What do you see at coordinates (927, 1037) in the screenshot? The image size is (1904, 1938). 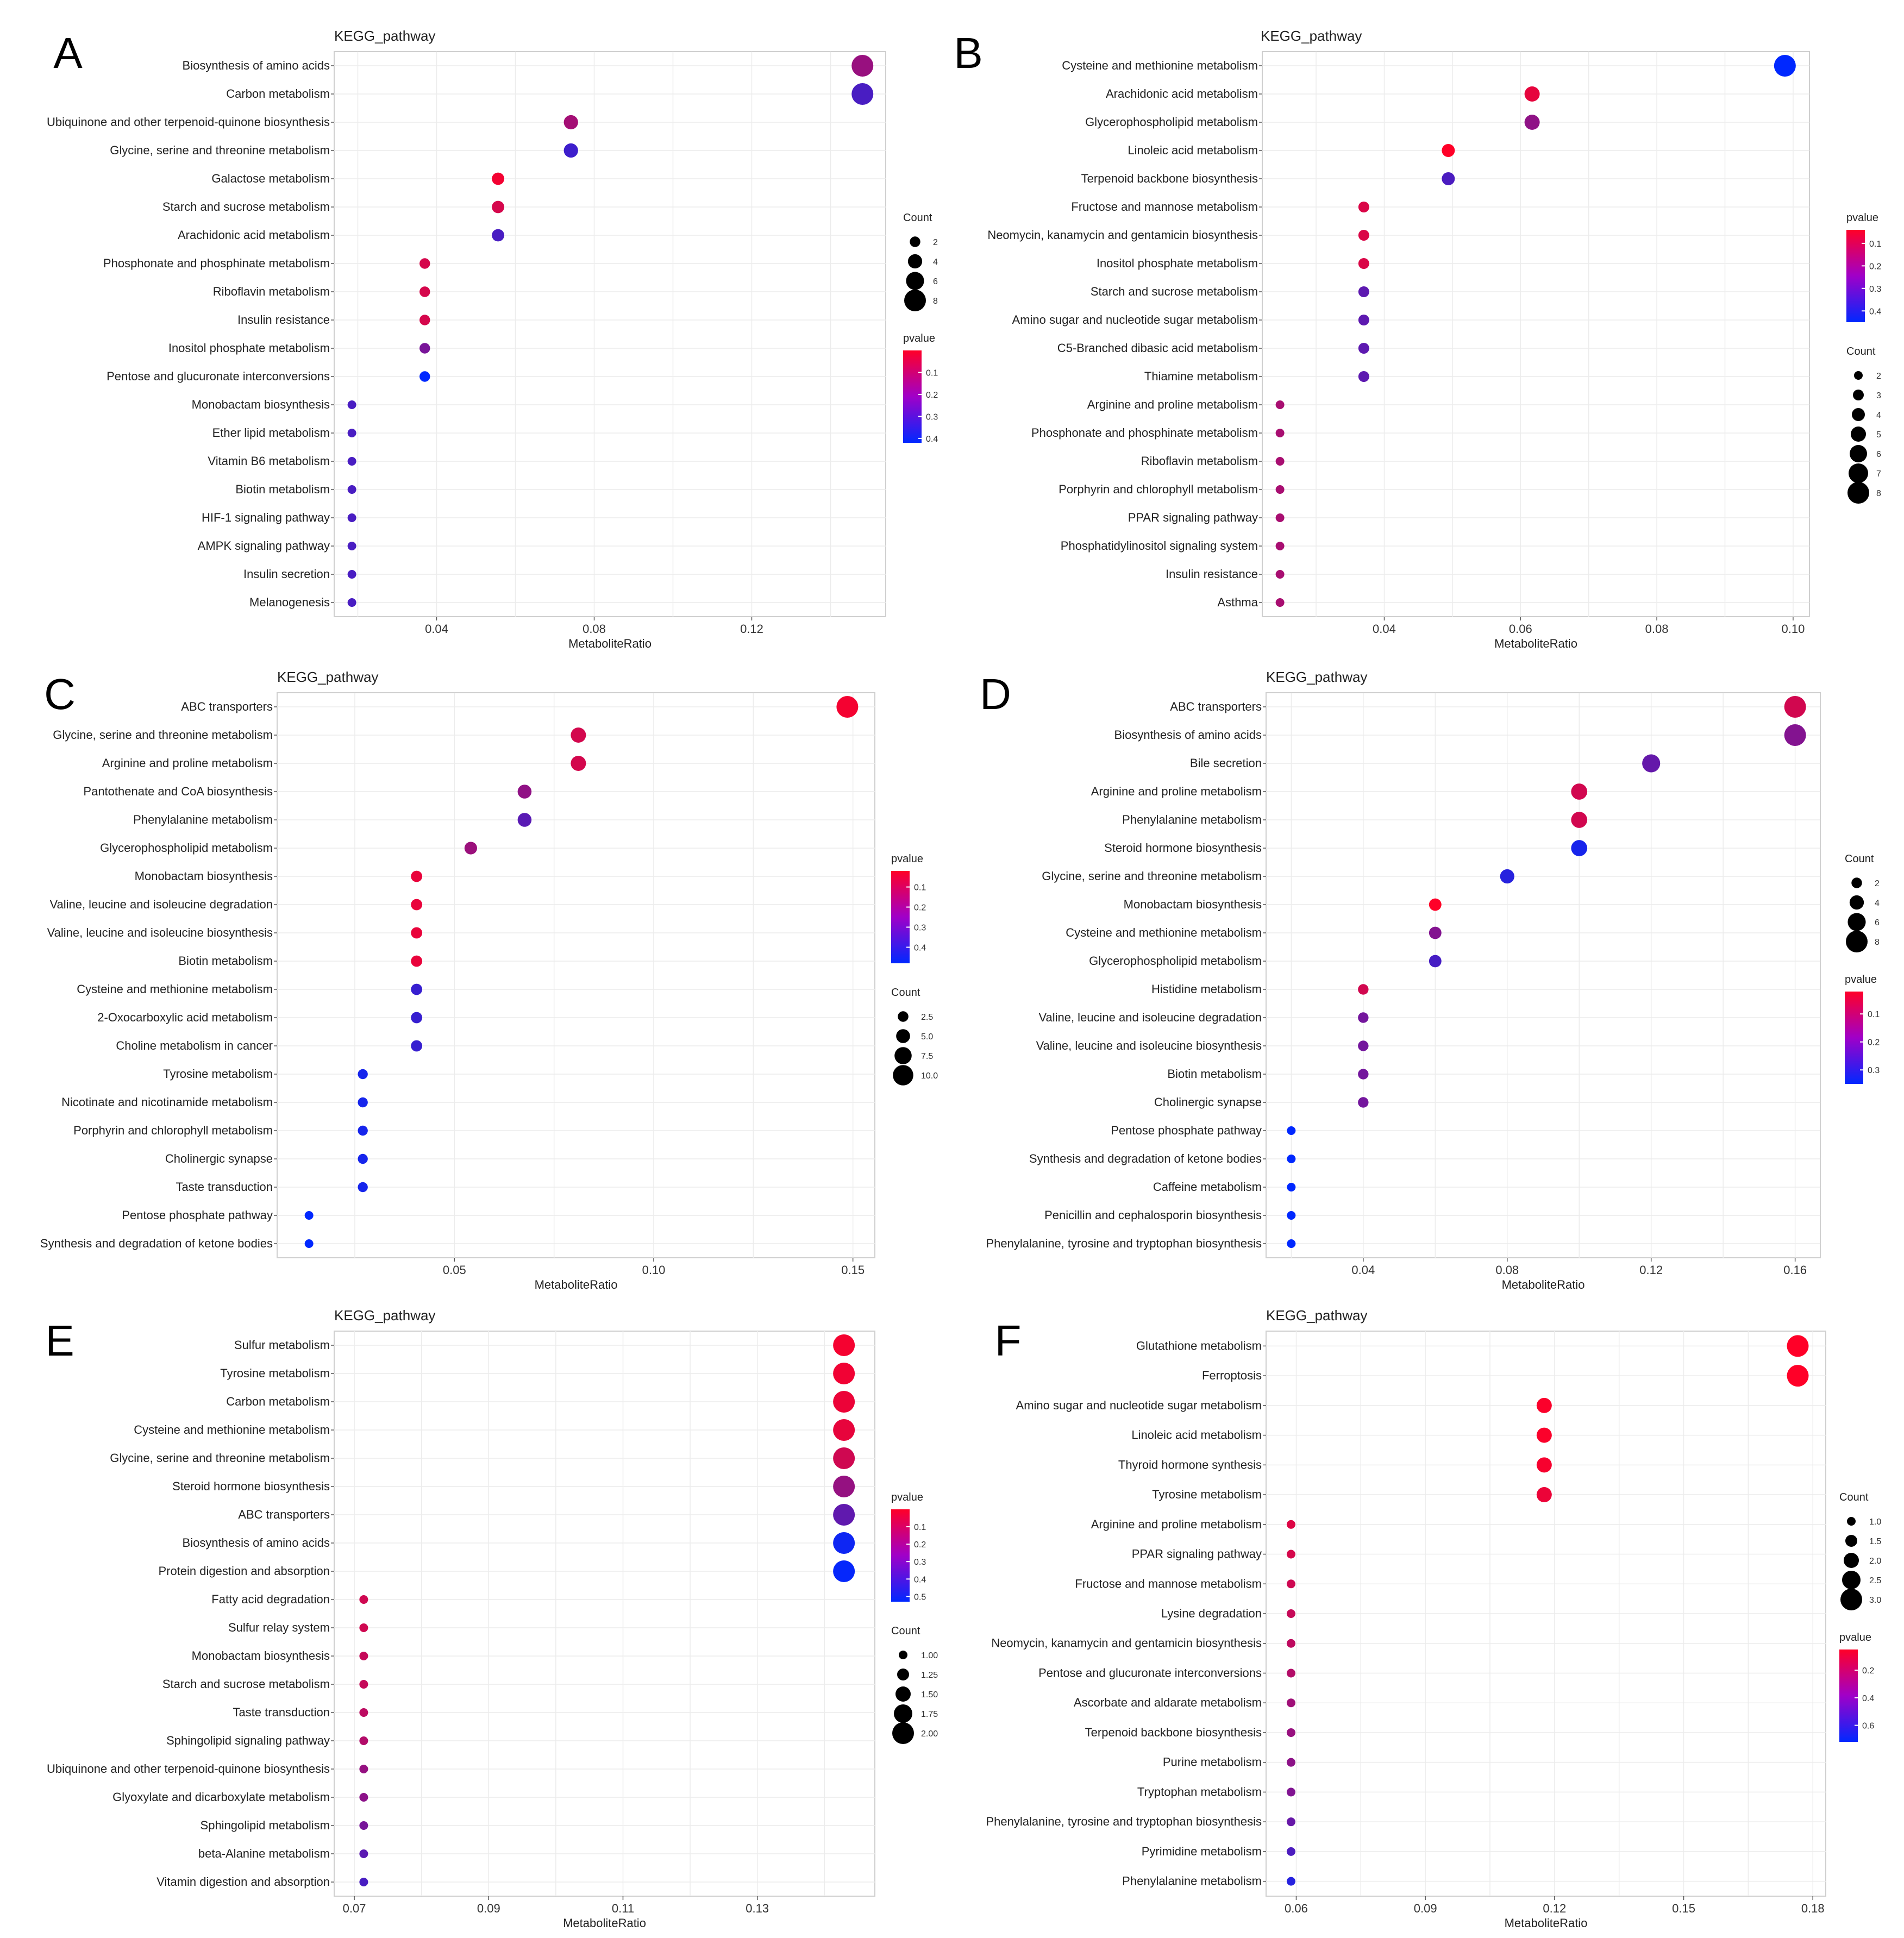 I see `legend-size-label: 5.0` at bounding box center [927, 1037].